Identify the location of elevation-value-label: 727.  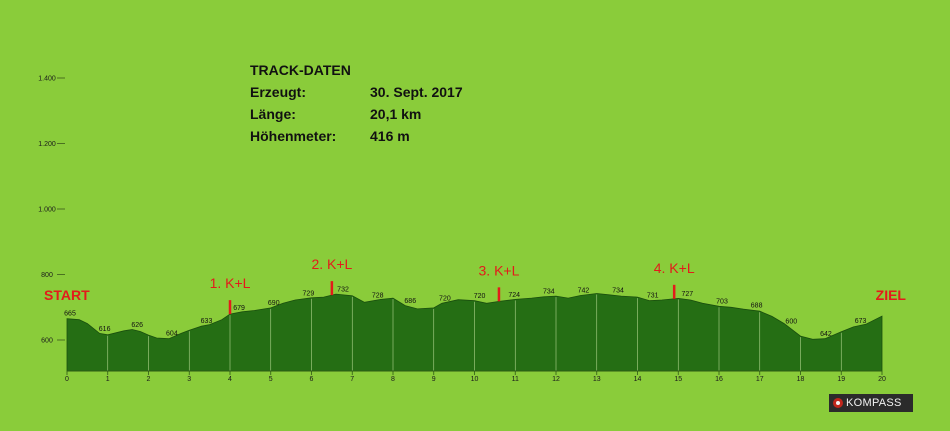
(688, 294).